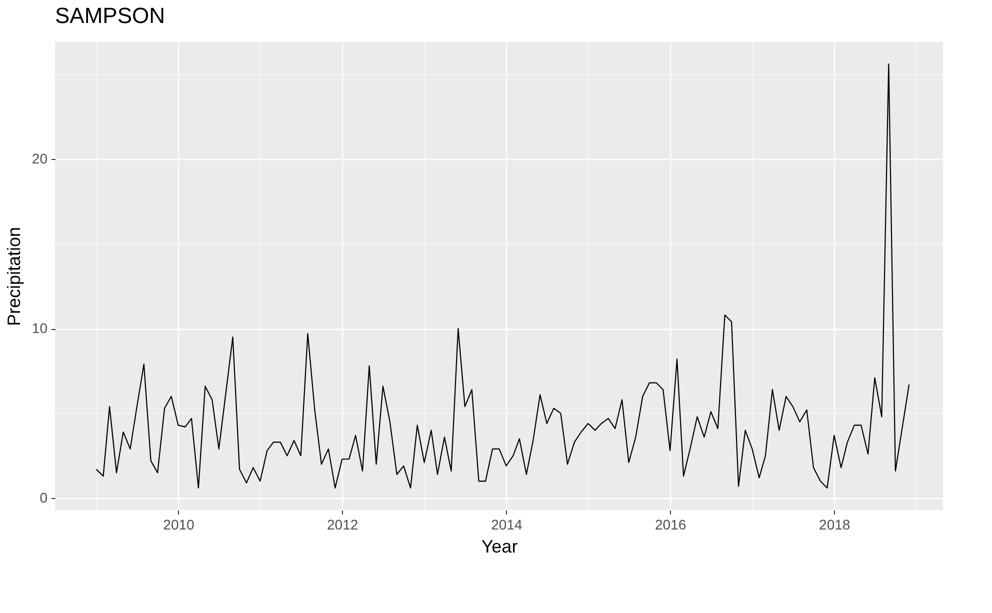 Image resolution: width=992 pixels, height=613 pixels. What do you see at coordinates (40, 158) in the screenshot?
I see `y-tick-label: 20` at bounding box center [40, 158].